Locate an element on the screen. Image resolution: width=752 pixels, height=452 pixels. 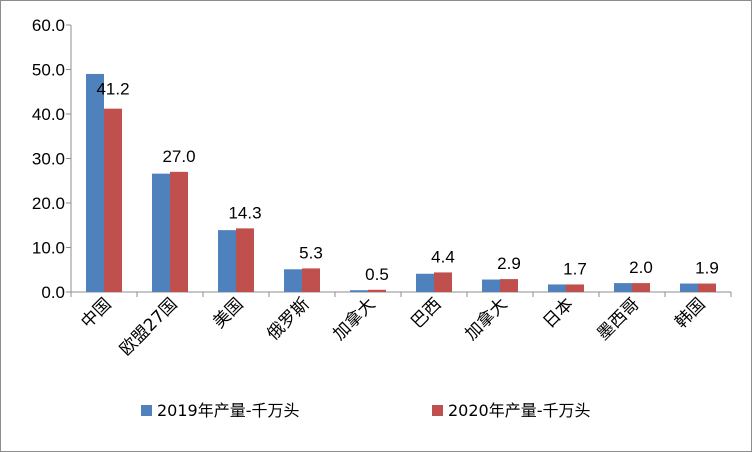
y-tick-label: 60.0 is located at coordinates (48, 25).